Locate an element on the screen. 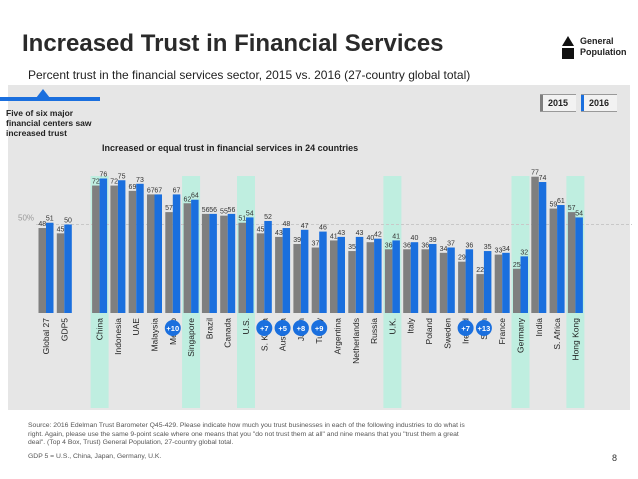 This screenshot has height=479, width=638. data-label-2016: 37 is located at coordinates (451, 244).